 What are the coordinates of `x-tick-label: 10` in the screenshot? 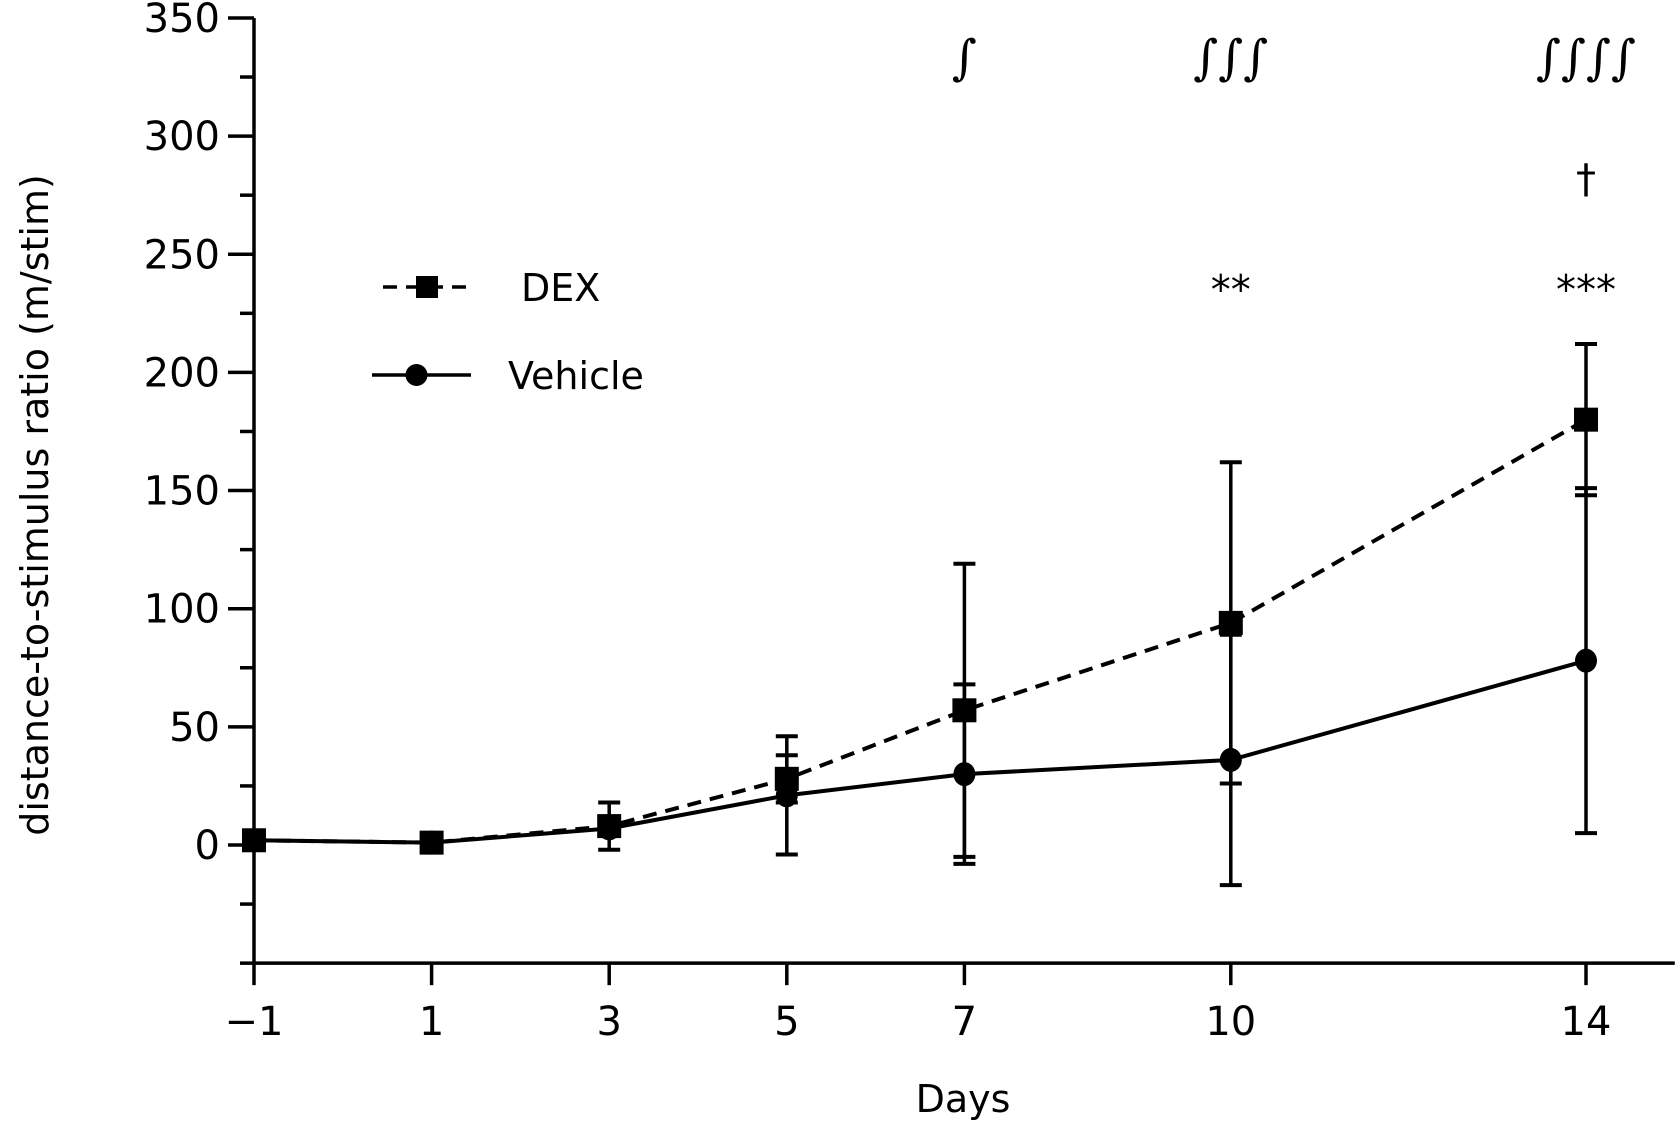 It's located at (1230, 1022).